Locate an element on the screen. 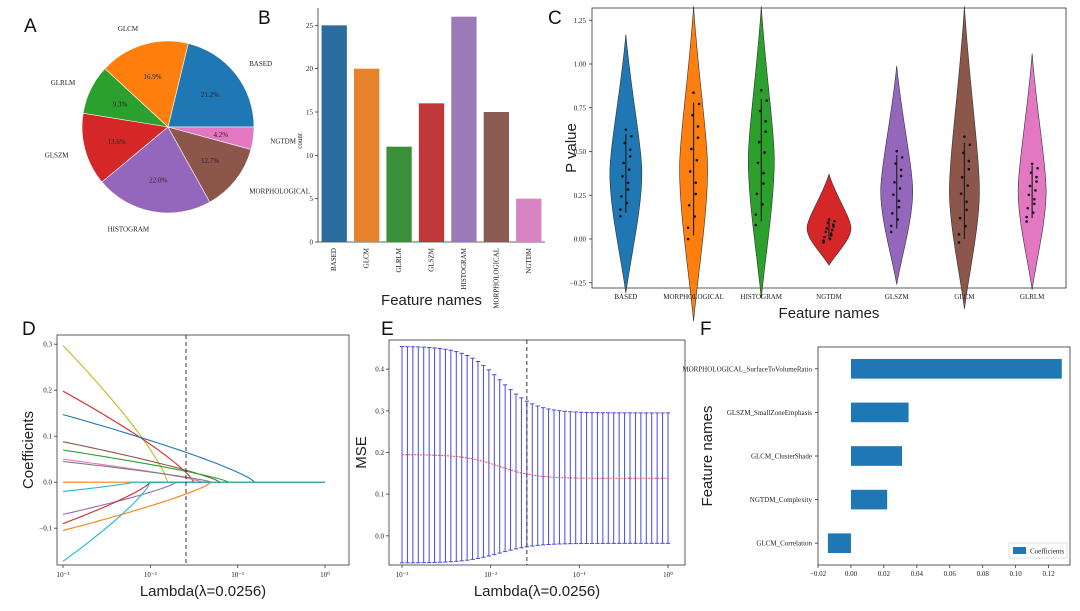 This screenshot has height=611, width=1080. mean-mse-line is located at coordinates (535, 466).